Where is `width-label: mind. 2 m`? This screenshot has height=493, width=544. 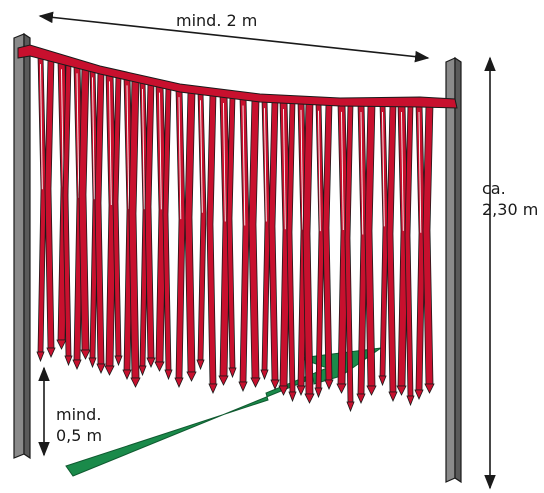
width-label: mind. 2 m is located at coordinates (217, 20).